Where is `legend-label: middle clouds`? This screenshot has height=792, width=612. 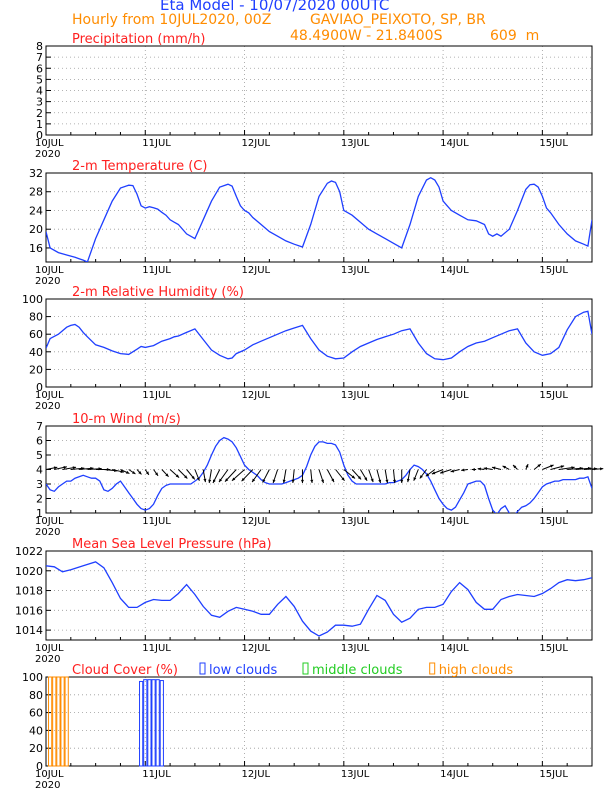
legend-label: middle clouds is located at coordinates (357, 670).